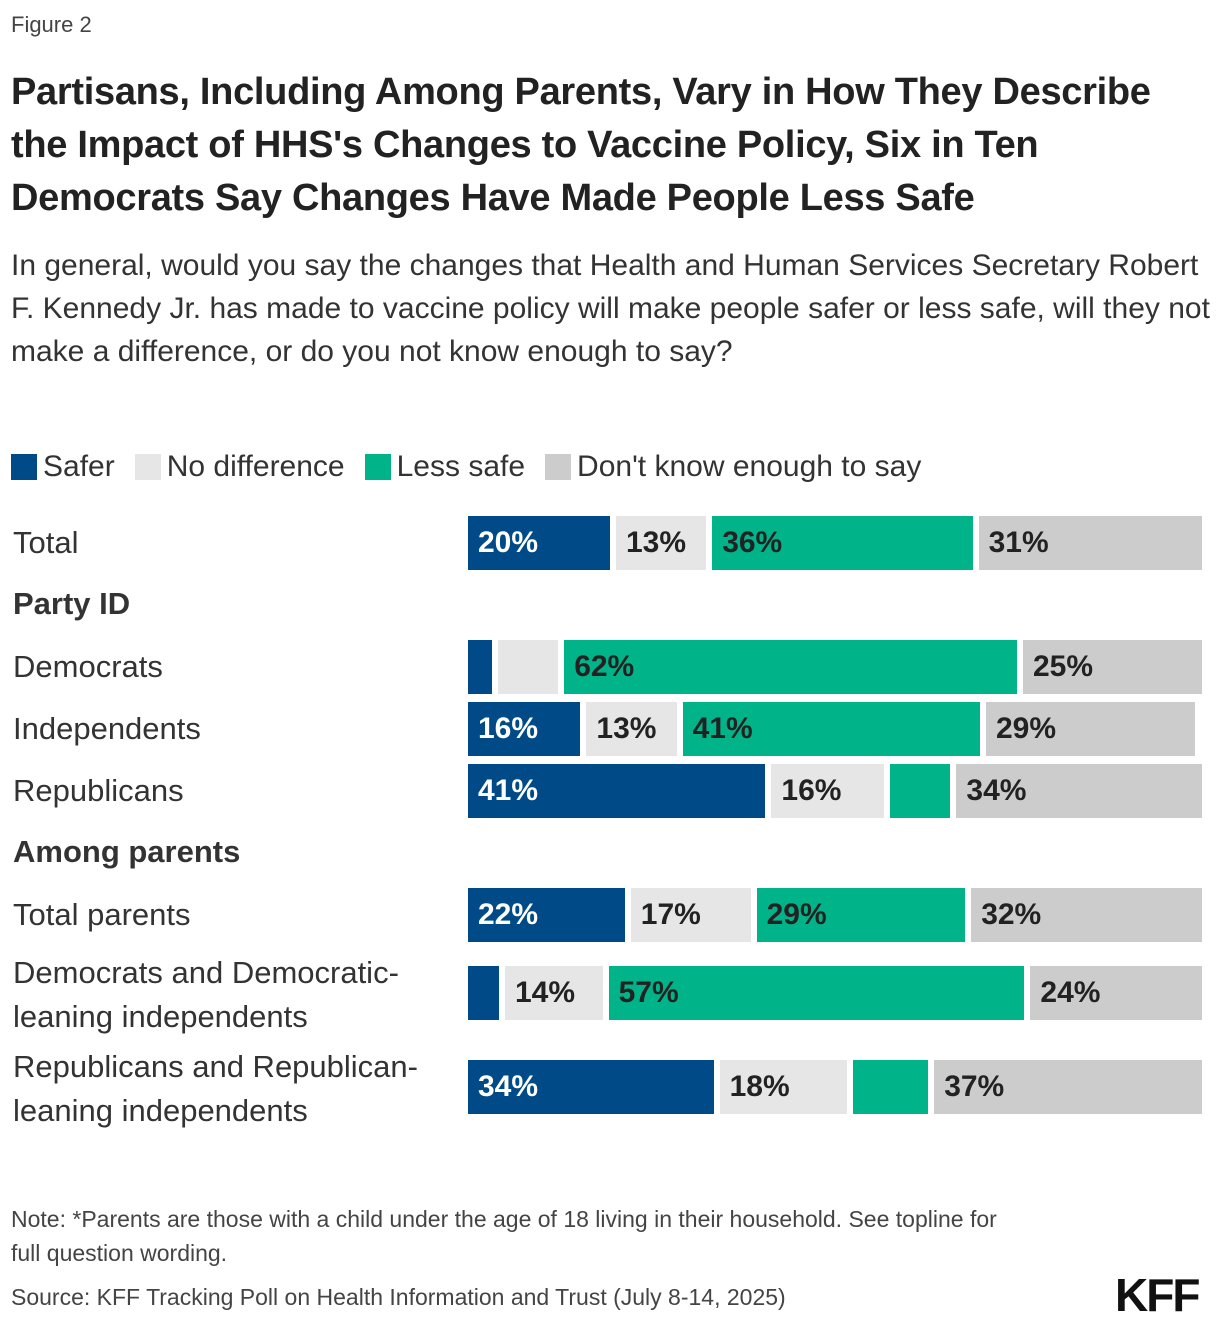  What do you see at coordinates (1018, 542) in the screenshot?
I see `data-label: 31%` at bounding box center [1018, 542].